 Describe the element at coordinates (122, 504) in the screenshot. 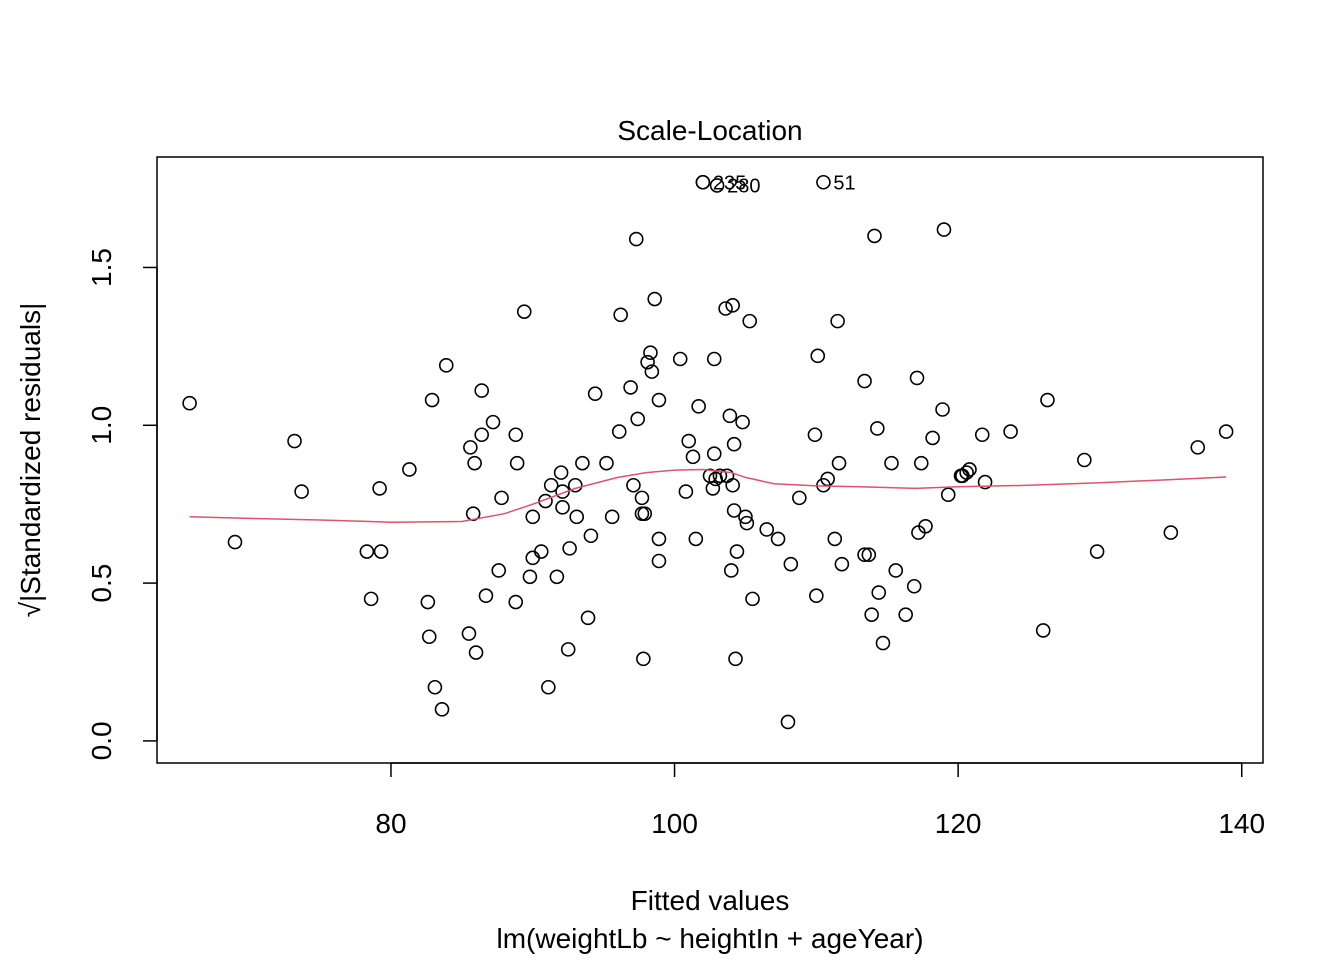

I see `y-axis: 0.0 0.5 1.0 1.5` at that location.